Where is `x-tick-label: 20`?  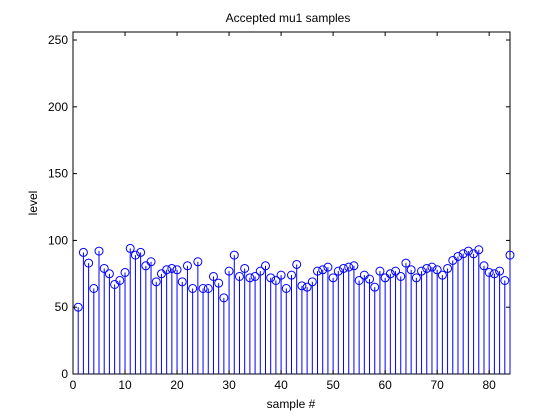
x-tick-label: 20 is located at coordinates (177, 385).